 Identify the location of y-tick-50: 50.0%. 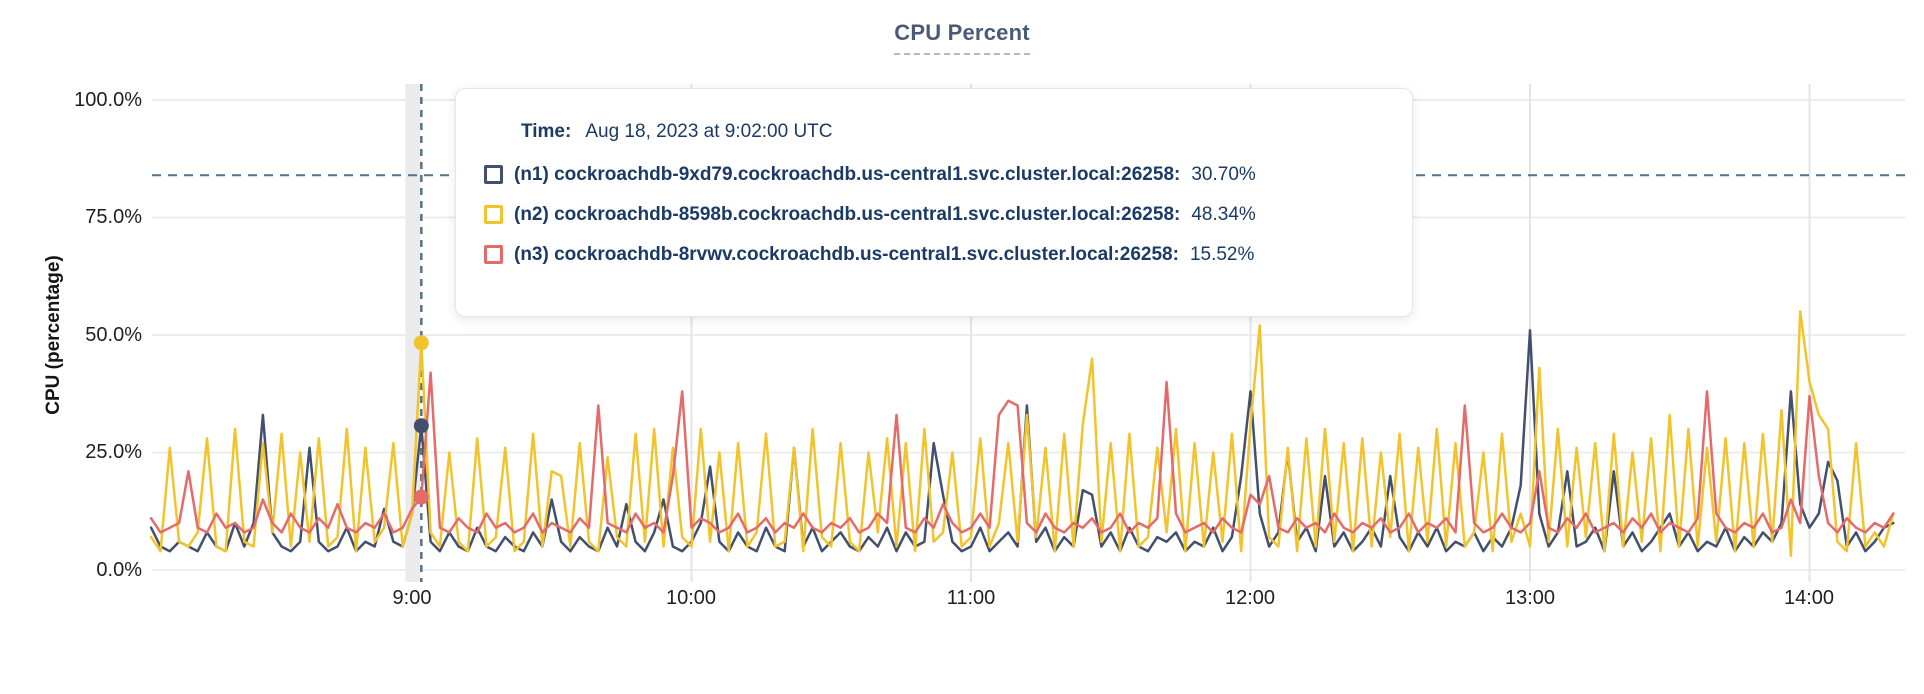
(113, 335).